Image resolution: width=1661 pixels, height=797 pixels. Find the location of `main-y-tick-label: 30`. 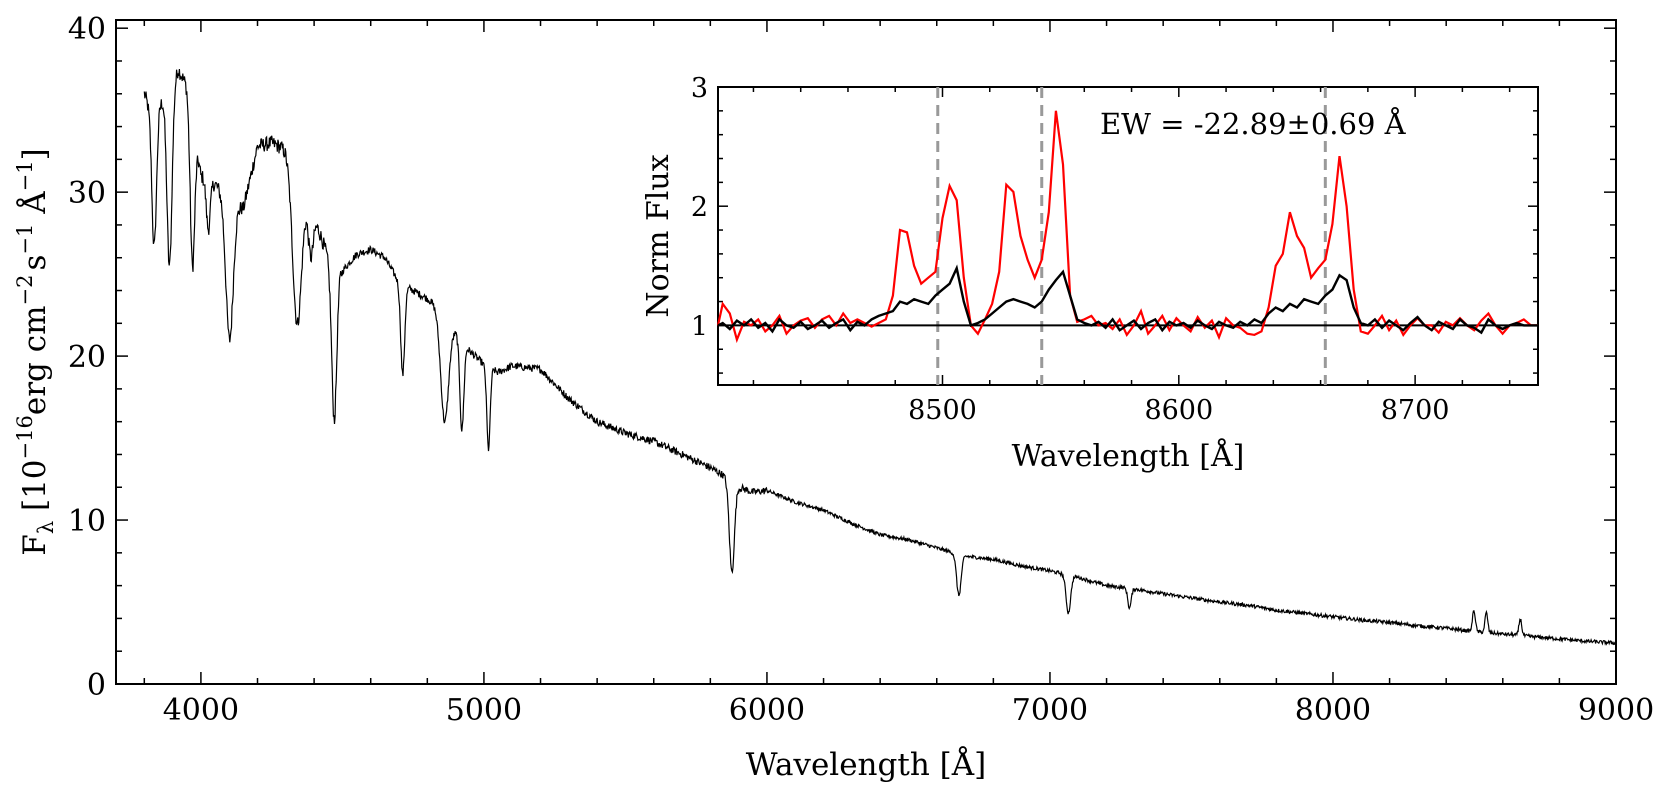

main-y-tick-label: 30 is located at coordinates (87, 193).